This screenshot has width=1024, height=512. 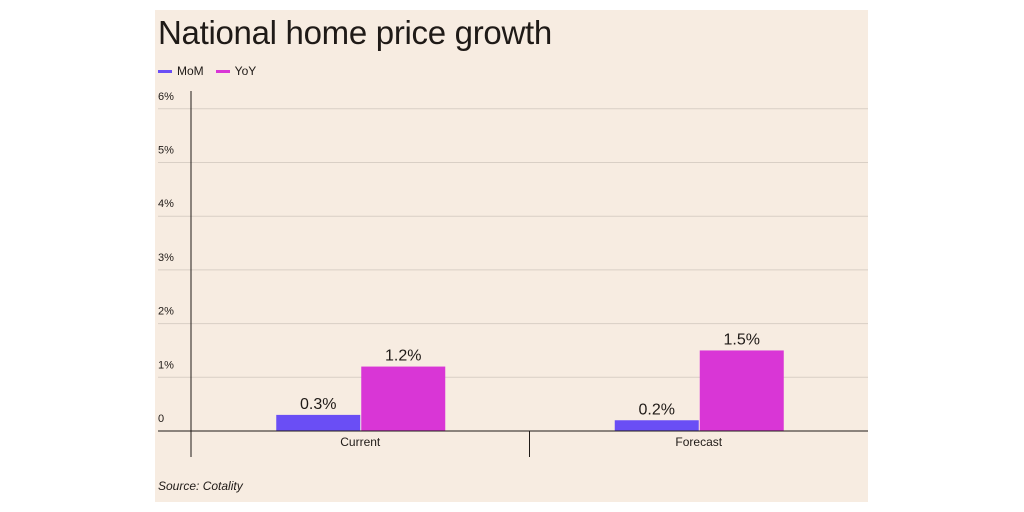 What do you see at coordinates (355, 32) in the screenshot?
I see `chart-title: National home price growth` at bounding box center [355, 32].